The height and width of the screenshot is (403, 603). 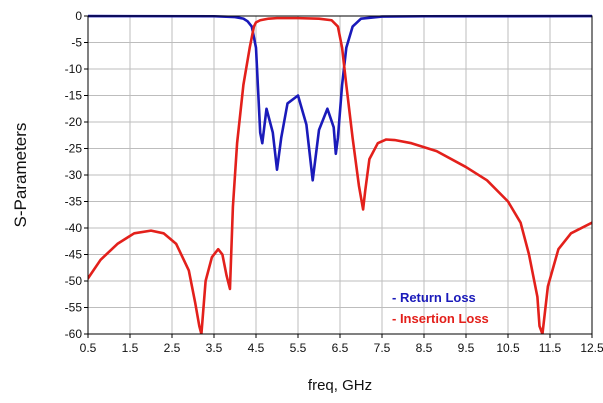 I want to click on x-tick-label: 1.5, so click(x=130, y=348).